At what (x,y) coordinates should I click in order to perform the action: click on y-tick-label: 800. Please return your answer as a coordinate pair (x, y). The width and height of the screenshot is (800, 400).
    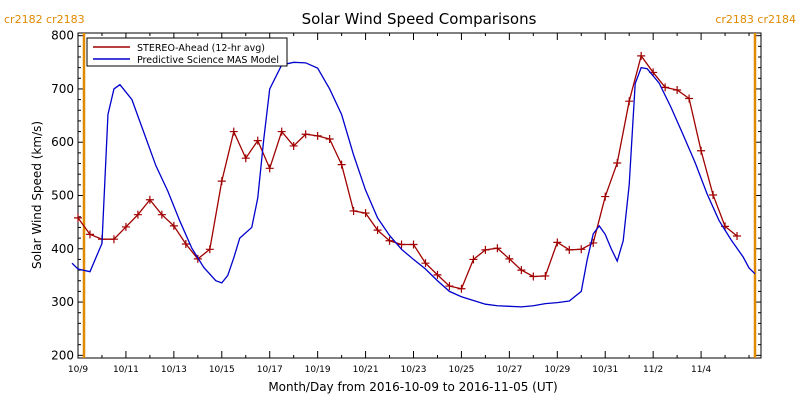
    Looking at the image, I should click on (62, 36).